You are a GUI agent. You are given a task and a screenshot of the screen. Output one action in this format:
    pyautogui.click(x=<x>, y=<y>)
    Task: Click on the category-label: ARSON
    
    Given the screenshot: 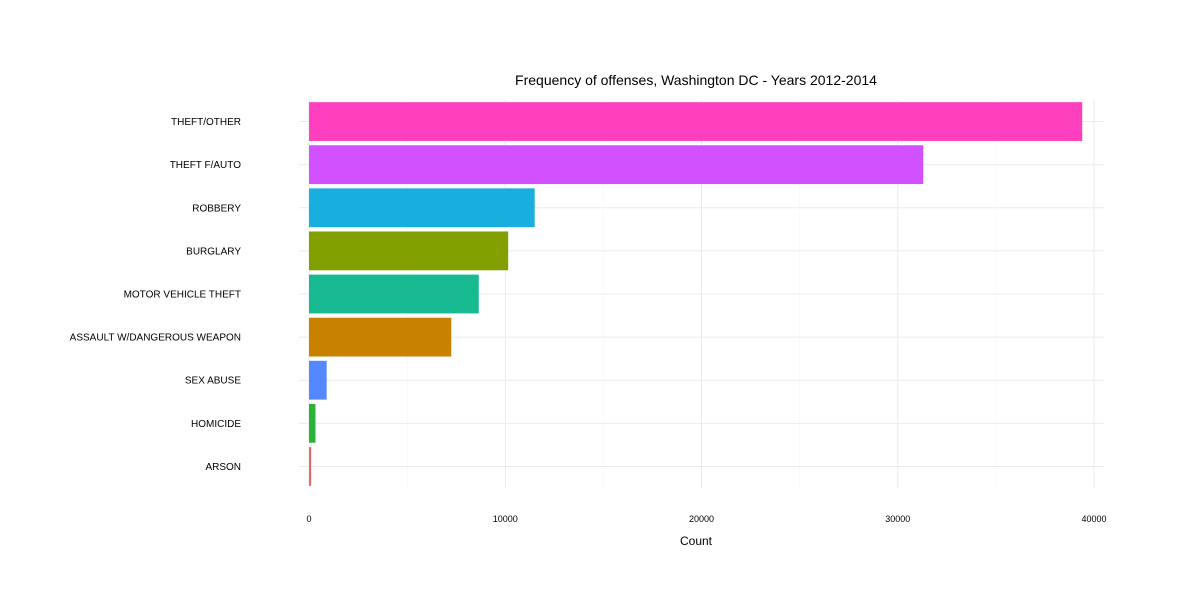 What is the action you would take?
    pyautogui.click(x=223, y=467)
    